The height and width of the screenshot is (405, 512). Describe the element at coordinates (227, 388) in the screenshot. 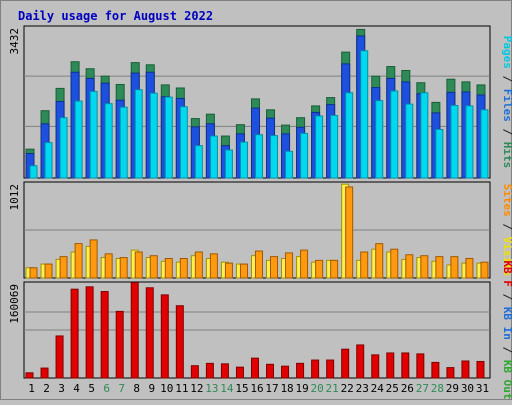

I see `day-label-14: 14` at that location.